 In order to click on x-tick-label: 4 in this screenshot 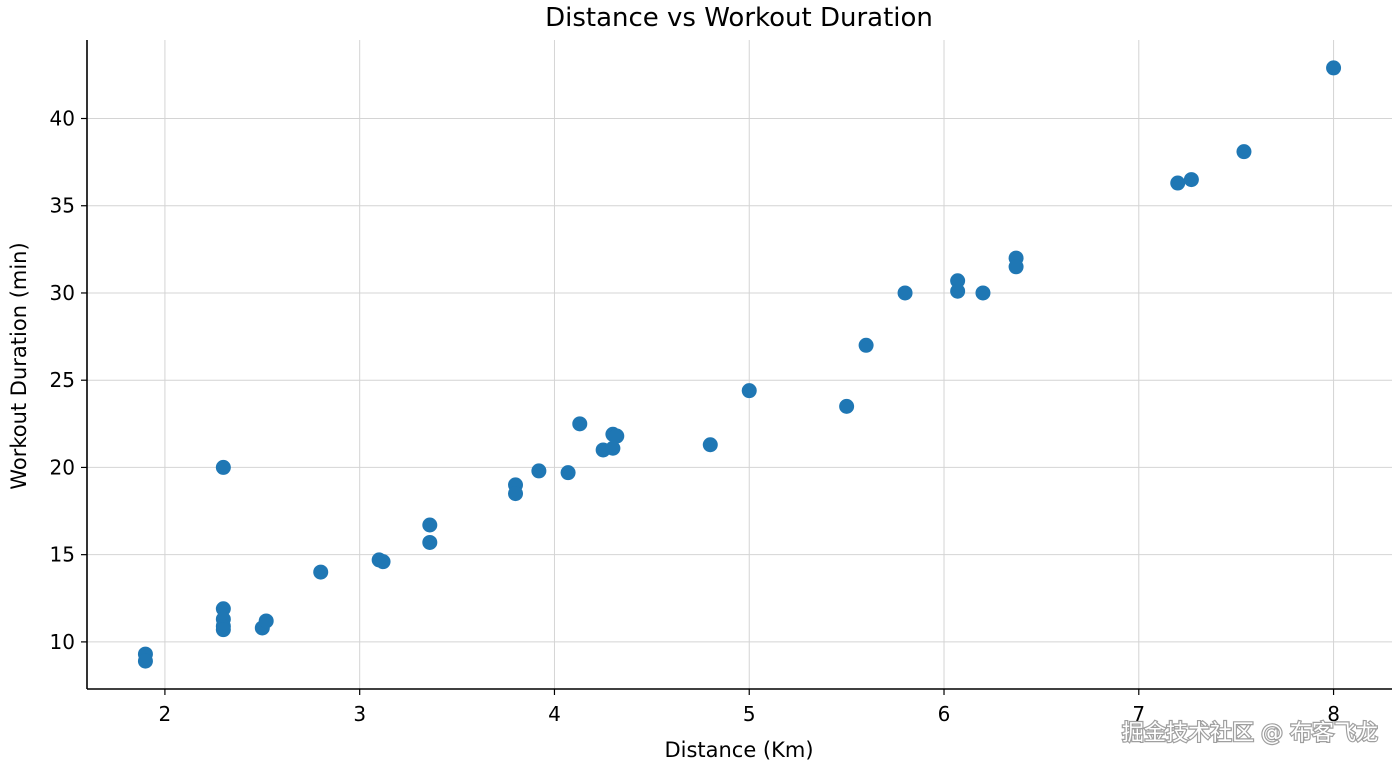, I will do `click(554, 714)`.